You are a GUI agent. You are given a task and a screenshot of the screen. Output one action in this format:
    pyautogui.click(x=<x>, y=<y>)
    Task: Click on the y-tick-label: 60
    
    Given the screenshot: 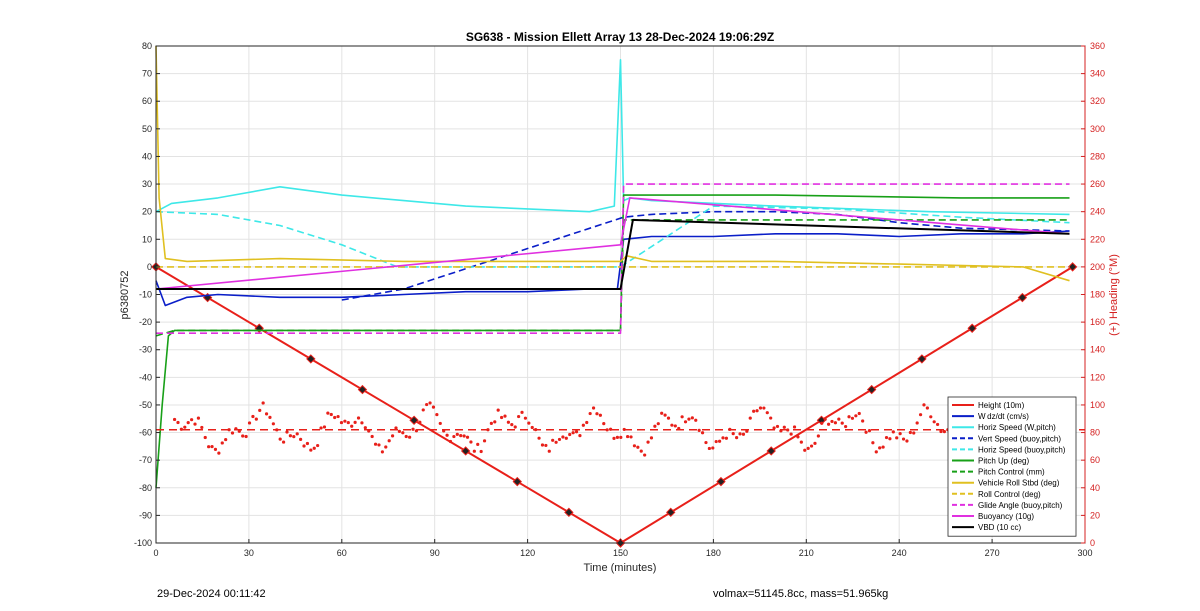 What is the action you would take?
    pyautogui.click(x=147, y=101)
    